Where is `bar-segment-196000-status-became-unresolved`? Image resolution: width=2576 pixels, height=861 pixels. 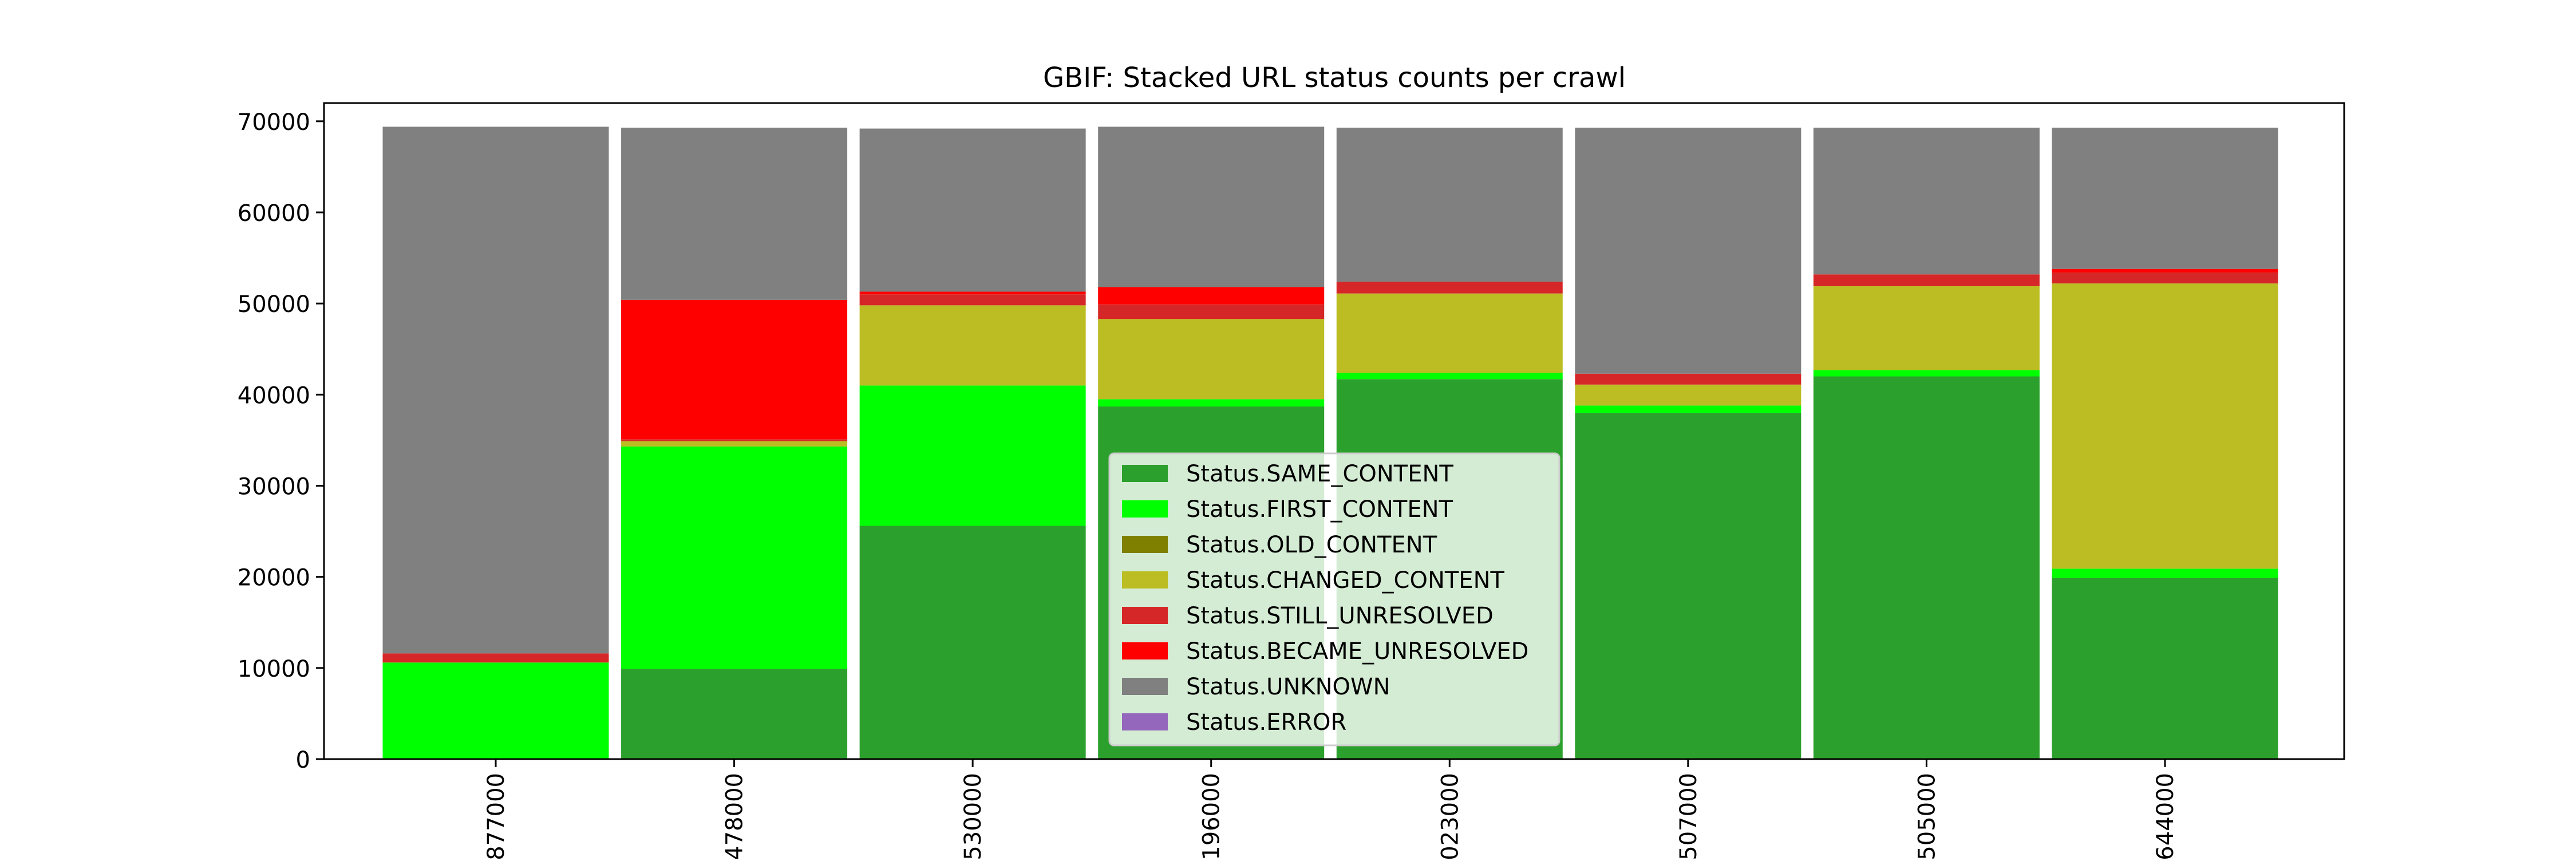
bar-segment-196000-status-became-unresolved is located at coordinates (1211, 296).